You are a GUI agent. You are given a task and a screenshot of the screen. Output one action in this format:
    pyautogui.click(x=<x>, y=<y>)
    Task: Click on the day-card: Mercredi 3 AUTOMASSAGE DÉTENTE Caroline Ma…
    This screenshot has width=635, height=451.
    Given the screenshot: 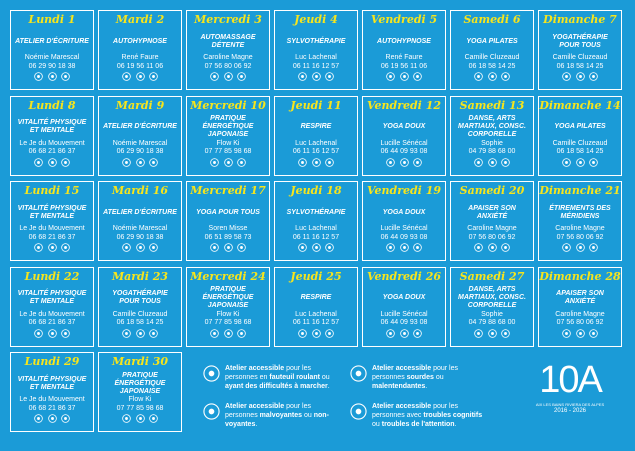 What is the action you would take?
    pyautogui.click(x=228, y=50)
    